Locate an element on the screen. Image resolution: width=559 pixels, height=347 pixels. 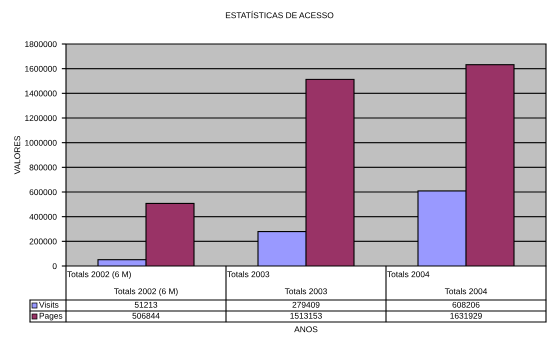
legend-label: Pages is located at coordinates (51, 316).